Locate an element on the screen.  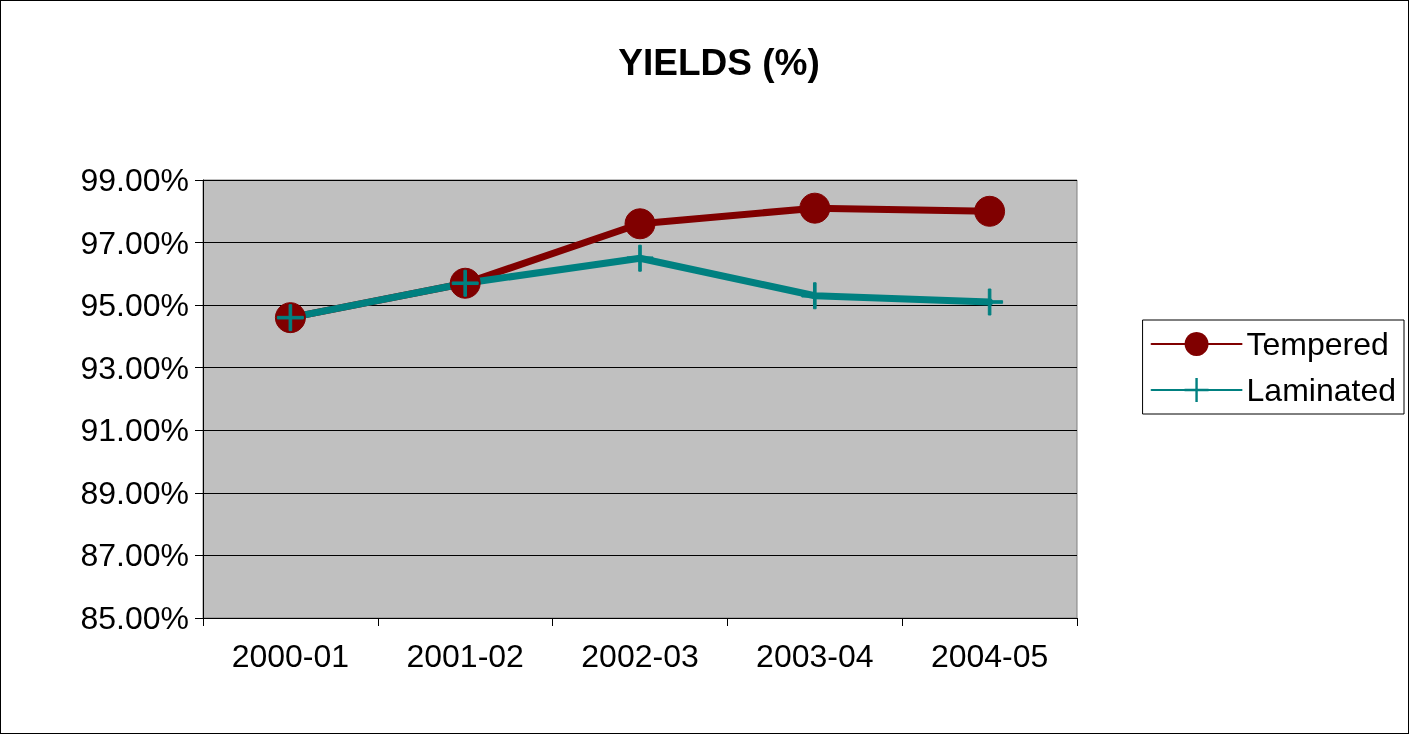
y-tick-label: 85.00% is located at coordinates (134, 618).